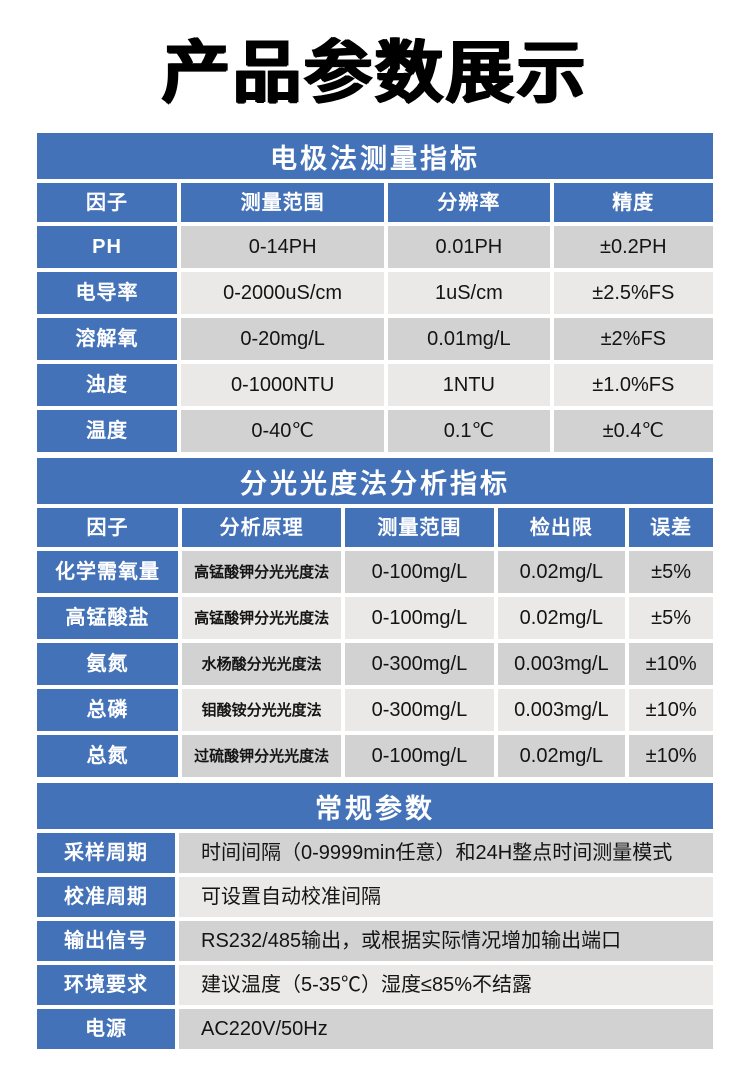 The image size is (750, 1085). What do you see at coordinates (106, 985) in the screenshot?
I see `param-label-cell: 环境要求` at bounding box center [106, 985].